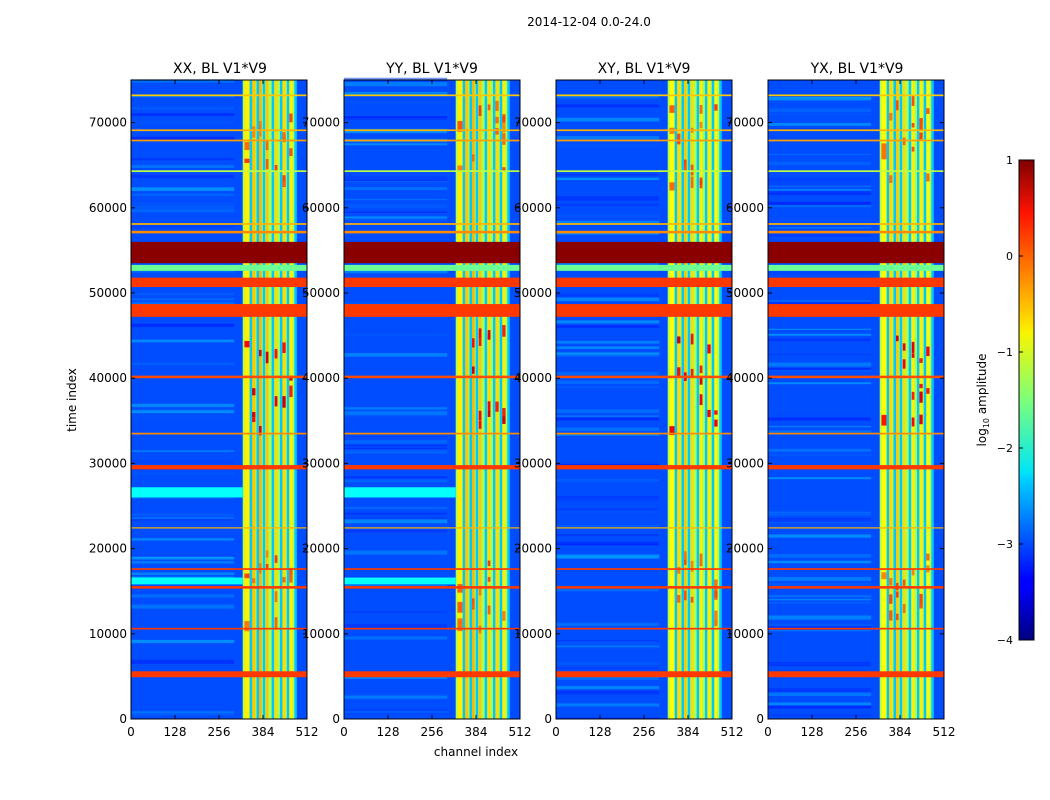  Describe the element at coordinates (589, 22) in the screenshot. I see `figure-suptitle: 2014-12-04 0.0-24.0` at that location.